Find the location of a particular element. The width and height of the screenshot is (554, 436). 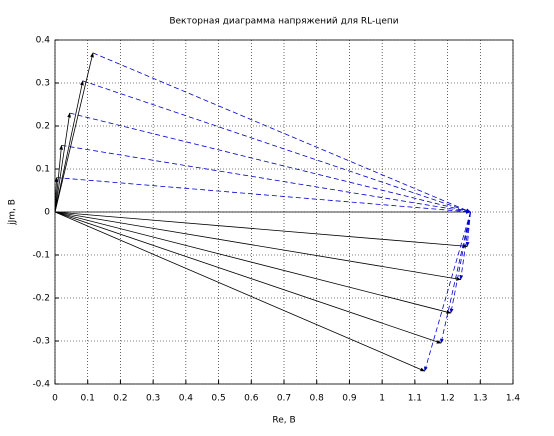

y-tick-label: -0.4 is located at coordinates (41, 385).